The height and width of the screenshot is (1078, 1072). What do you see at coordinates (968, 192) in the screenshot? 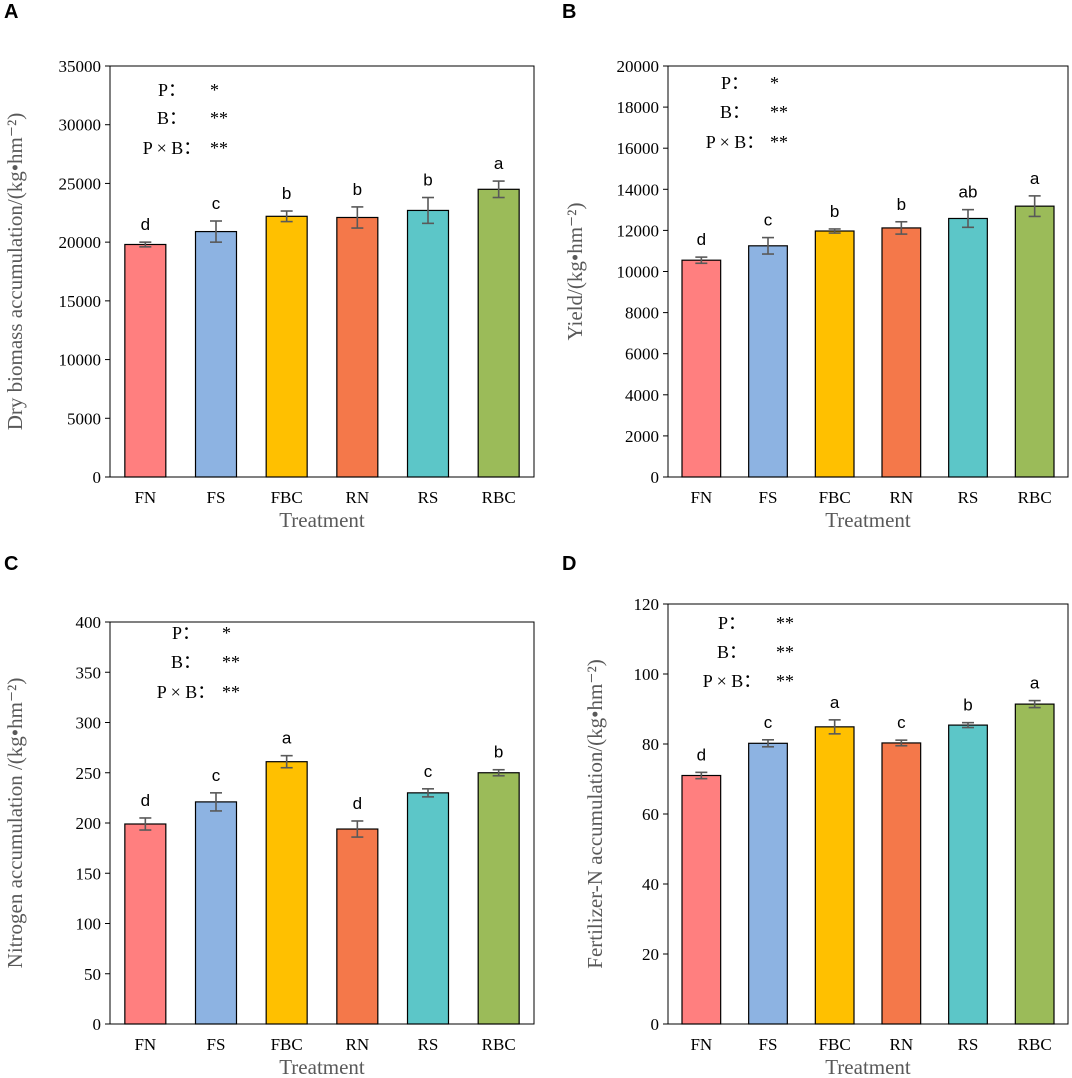
I see `significance-label: ab` at bounding box center [968, 192].